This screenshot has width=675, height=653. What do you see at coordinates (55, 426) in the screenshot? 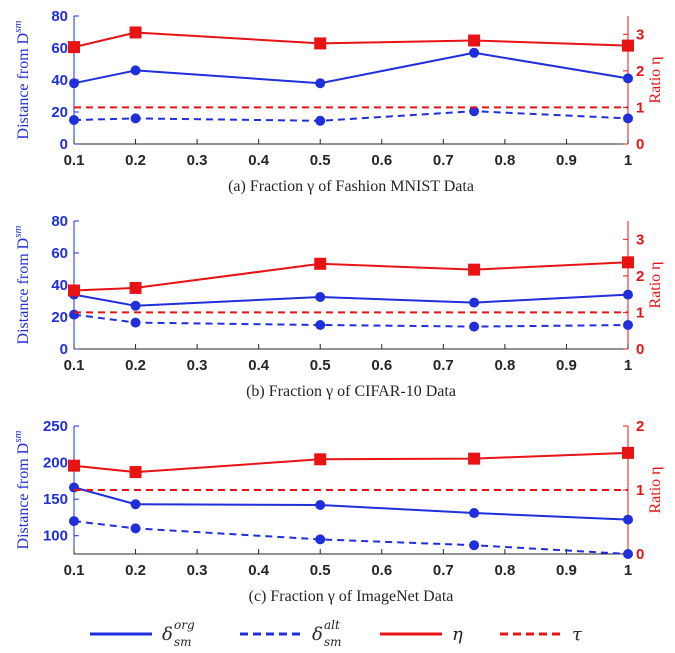
I see `left-y-tick-label: 250` at bounding box center [55, 426].